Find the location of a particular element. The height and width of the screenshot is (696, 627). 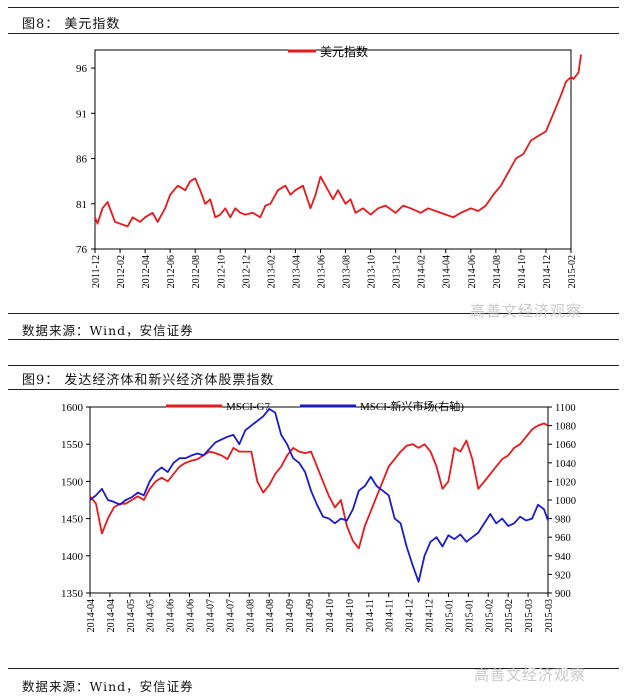

figure1-watermark: 高善文经济观察 is located at coordinates (526, 311).